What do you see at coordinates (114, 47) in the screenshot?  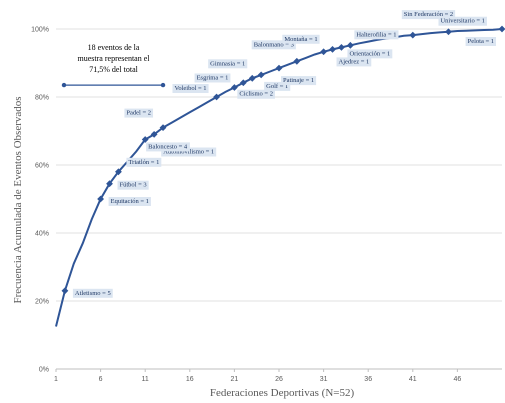 I see `annotation-text: 18 eventos de la` at bounding box center [114, 47].